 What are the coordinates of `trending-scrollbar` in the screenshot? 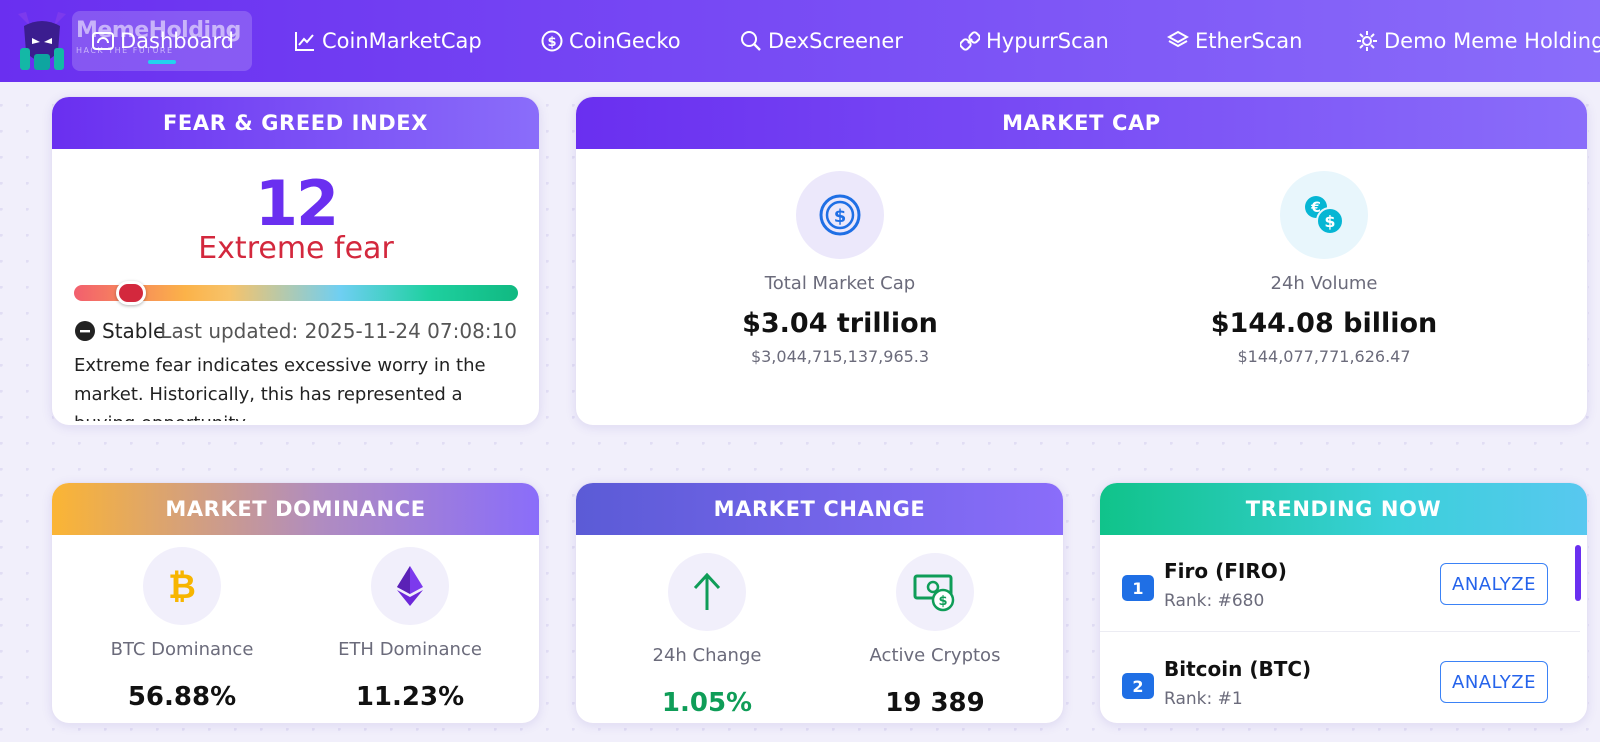 It's located at (1578, 573).